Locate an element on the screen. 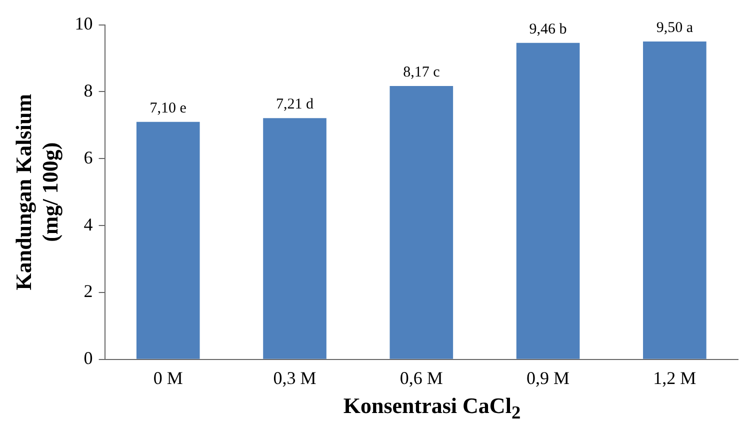 This screenshot has width=754, height=443. y-tick-label: 4 is located at coordinates (88, 224).